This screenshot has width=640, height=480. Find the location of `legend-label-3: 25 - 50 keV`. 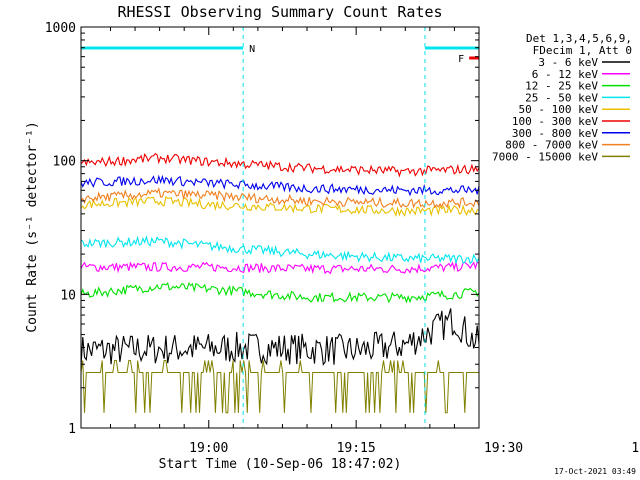

legend-label-3: 25 - 50 keV is located at coordinates (561, 97).